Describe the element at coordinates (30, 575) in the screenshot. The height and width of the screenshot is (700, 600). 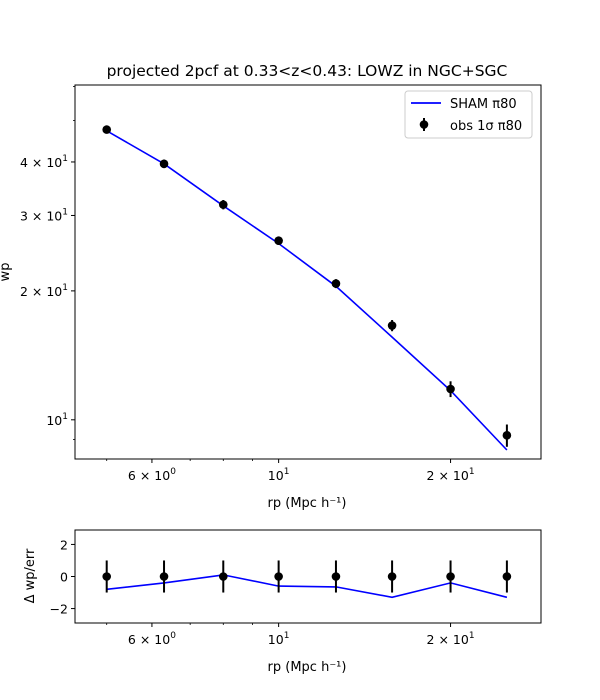
I see `residual-y-axis-label: Δ wp/err` at that location.